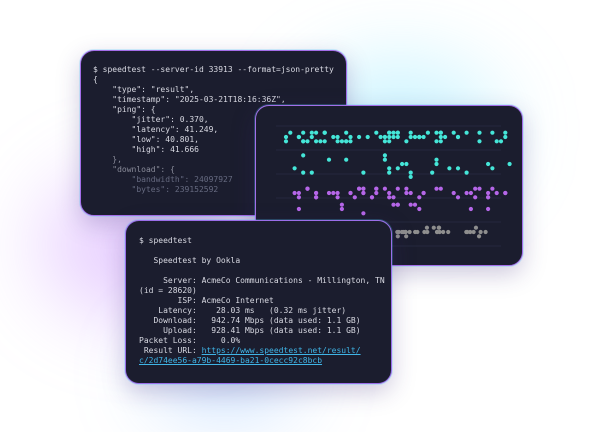  What do you see at coordinates (156, 189) in the screenshot?
I see `json-line: "bytes": 239152592` at bounding box center [156, 189].